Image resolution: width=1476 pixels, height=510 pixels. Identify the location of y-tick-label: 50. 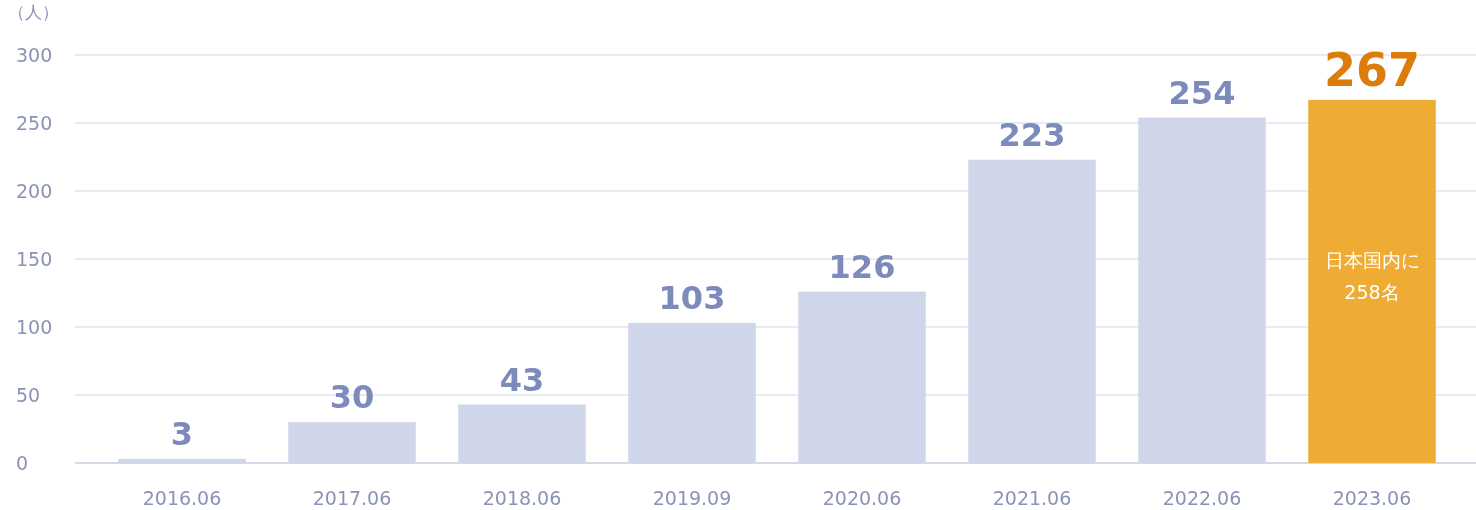
(28, 395).